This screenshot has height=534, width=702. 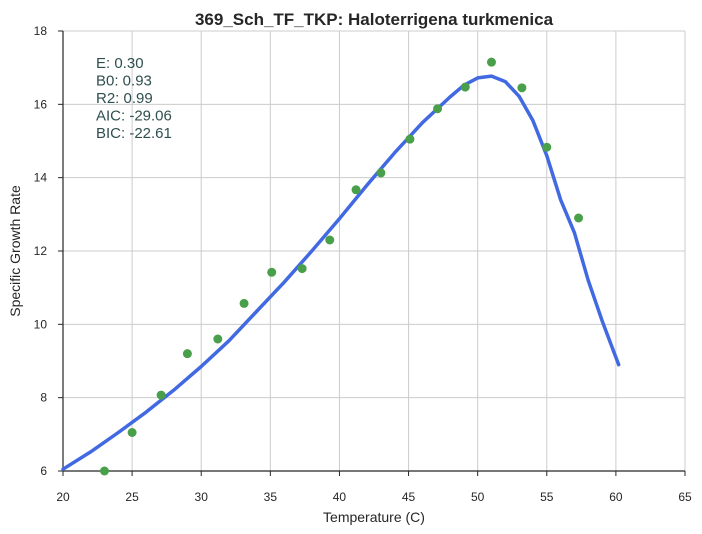 I want to click on y-tick-label: 8, so click(x=43, y=398).